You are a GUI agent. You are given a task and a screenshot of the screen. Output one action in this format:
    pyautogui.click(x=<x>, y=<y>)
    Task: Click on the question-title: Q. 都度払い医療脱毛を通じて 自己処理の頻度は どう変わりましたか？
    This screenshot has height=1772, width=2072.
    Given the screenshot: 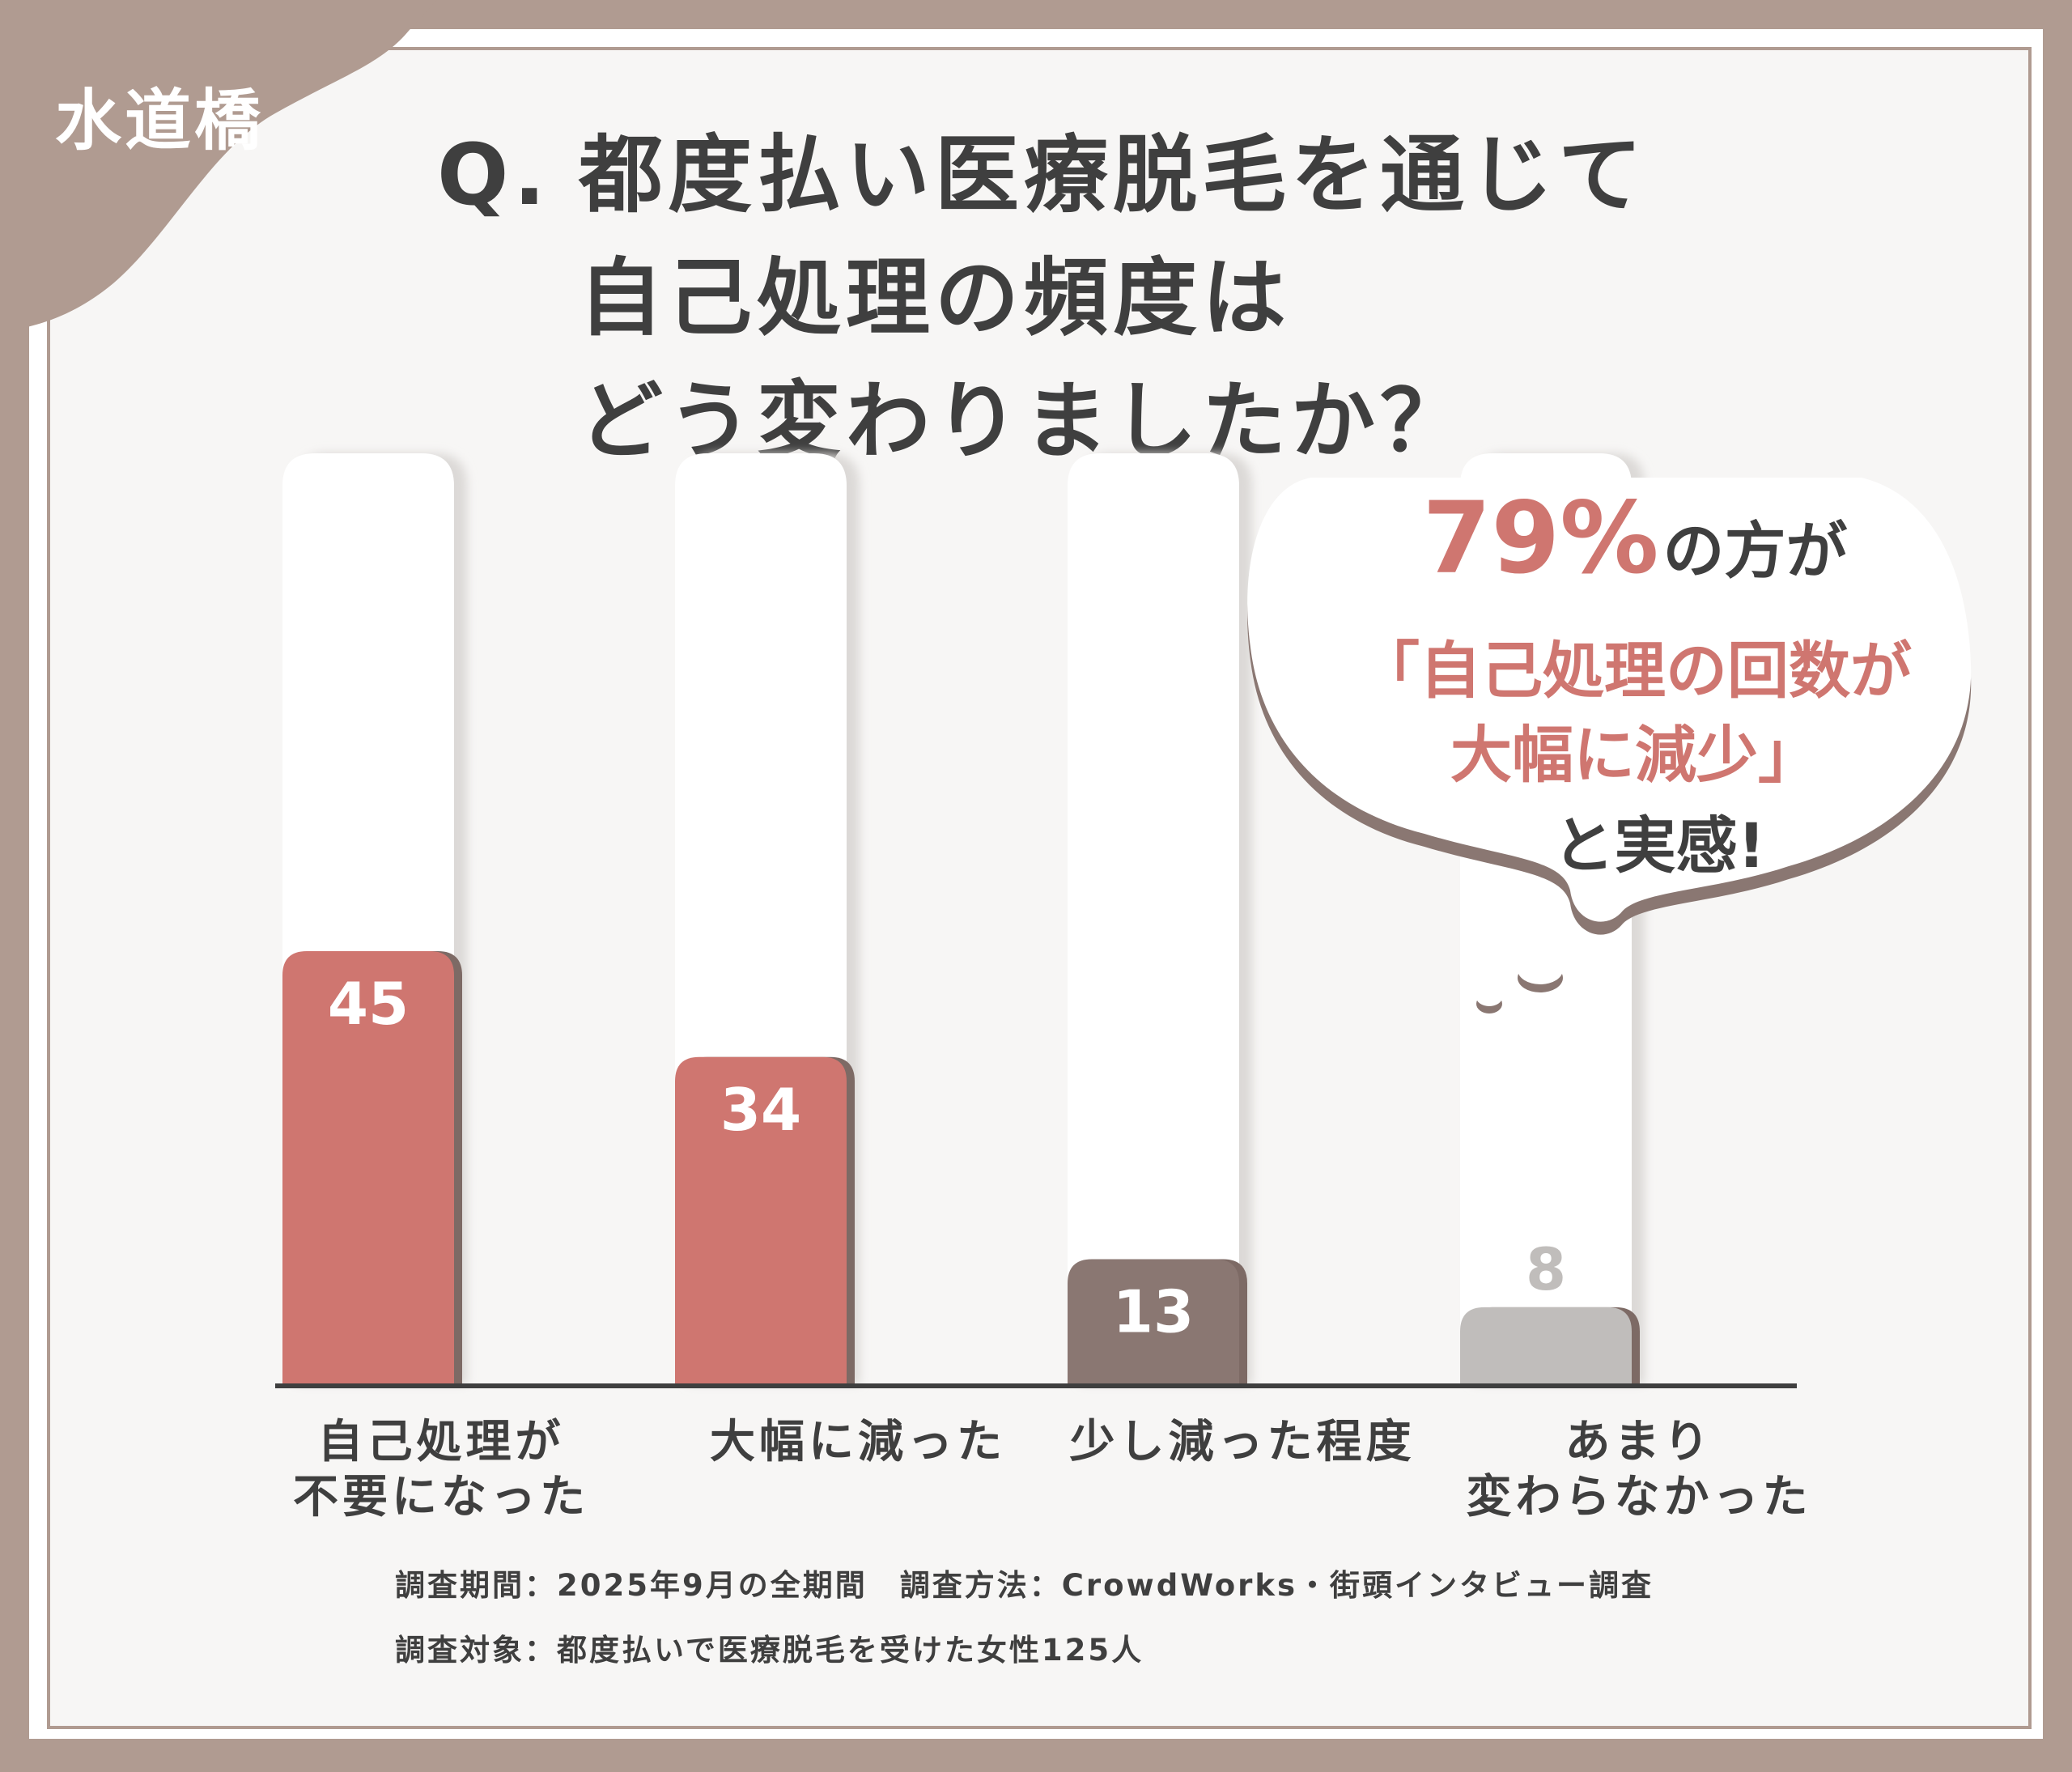 What is the action you would take?
    pyautogui.click(x=1042, y=298)
    